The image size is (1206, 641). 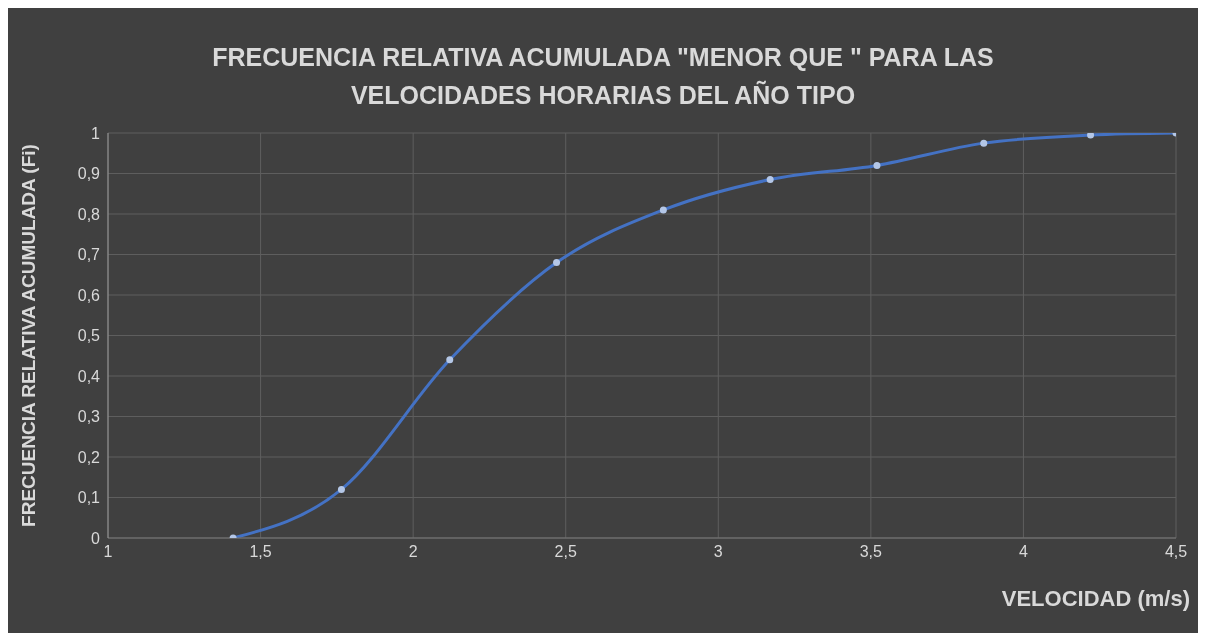 What do you see at coordinates (89, 174) in the screenshot?
I see `y-tick-label: 0,9` at bounding box center [89, 174].